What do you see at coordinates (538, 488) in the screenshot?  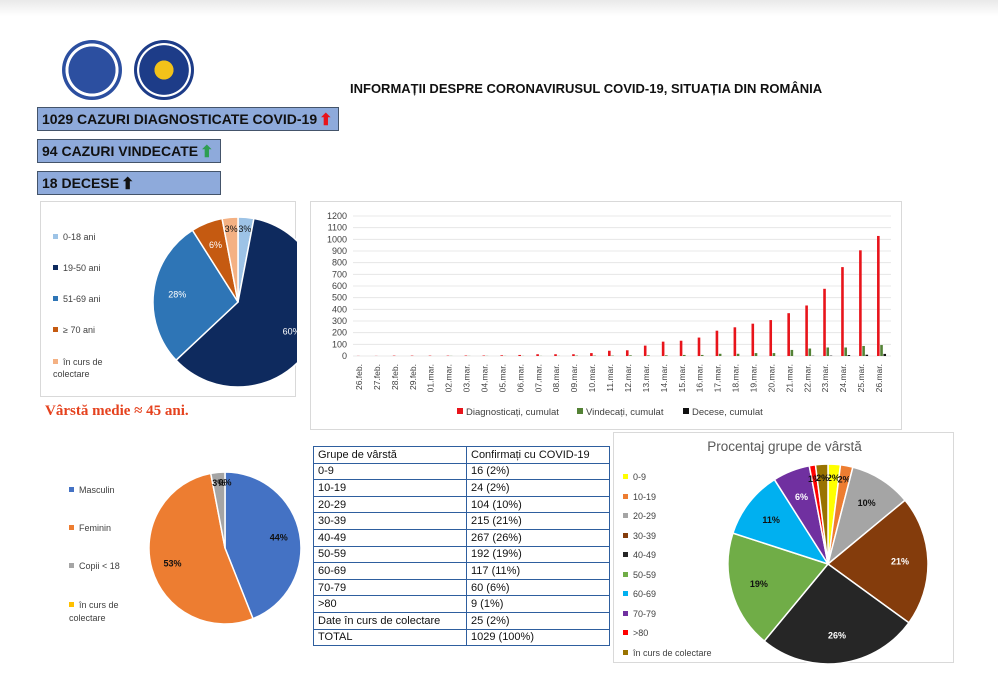 I see `confirmed-cell: 24 (2%)` at bounding box center [538, 488].